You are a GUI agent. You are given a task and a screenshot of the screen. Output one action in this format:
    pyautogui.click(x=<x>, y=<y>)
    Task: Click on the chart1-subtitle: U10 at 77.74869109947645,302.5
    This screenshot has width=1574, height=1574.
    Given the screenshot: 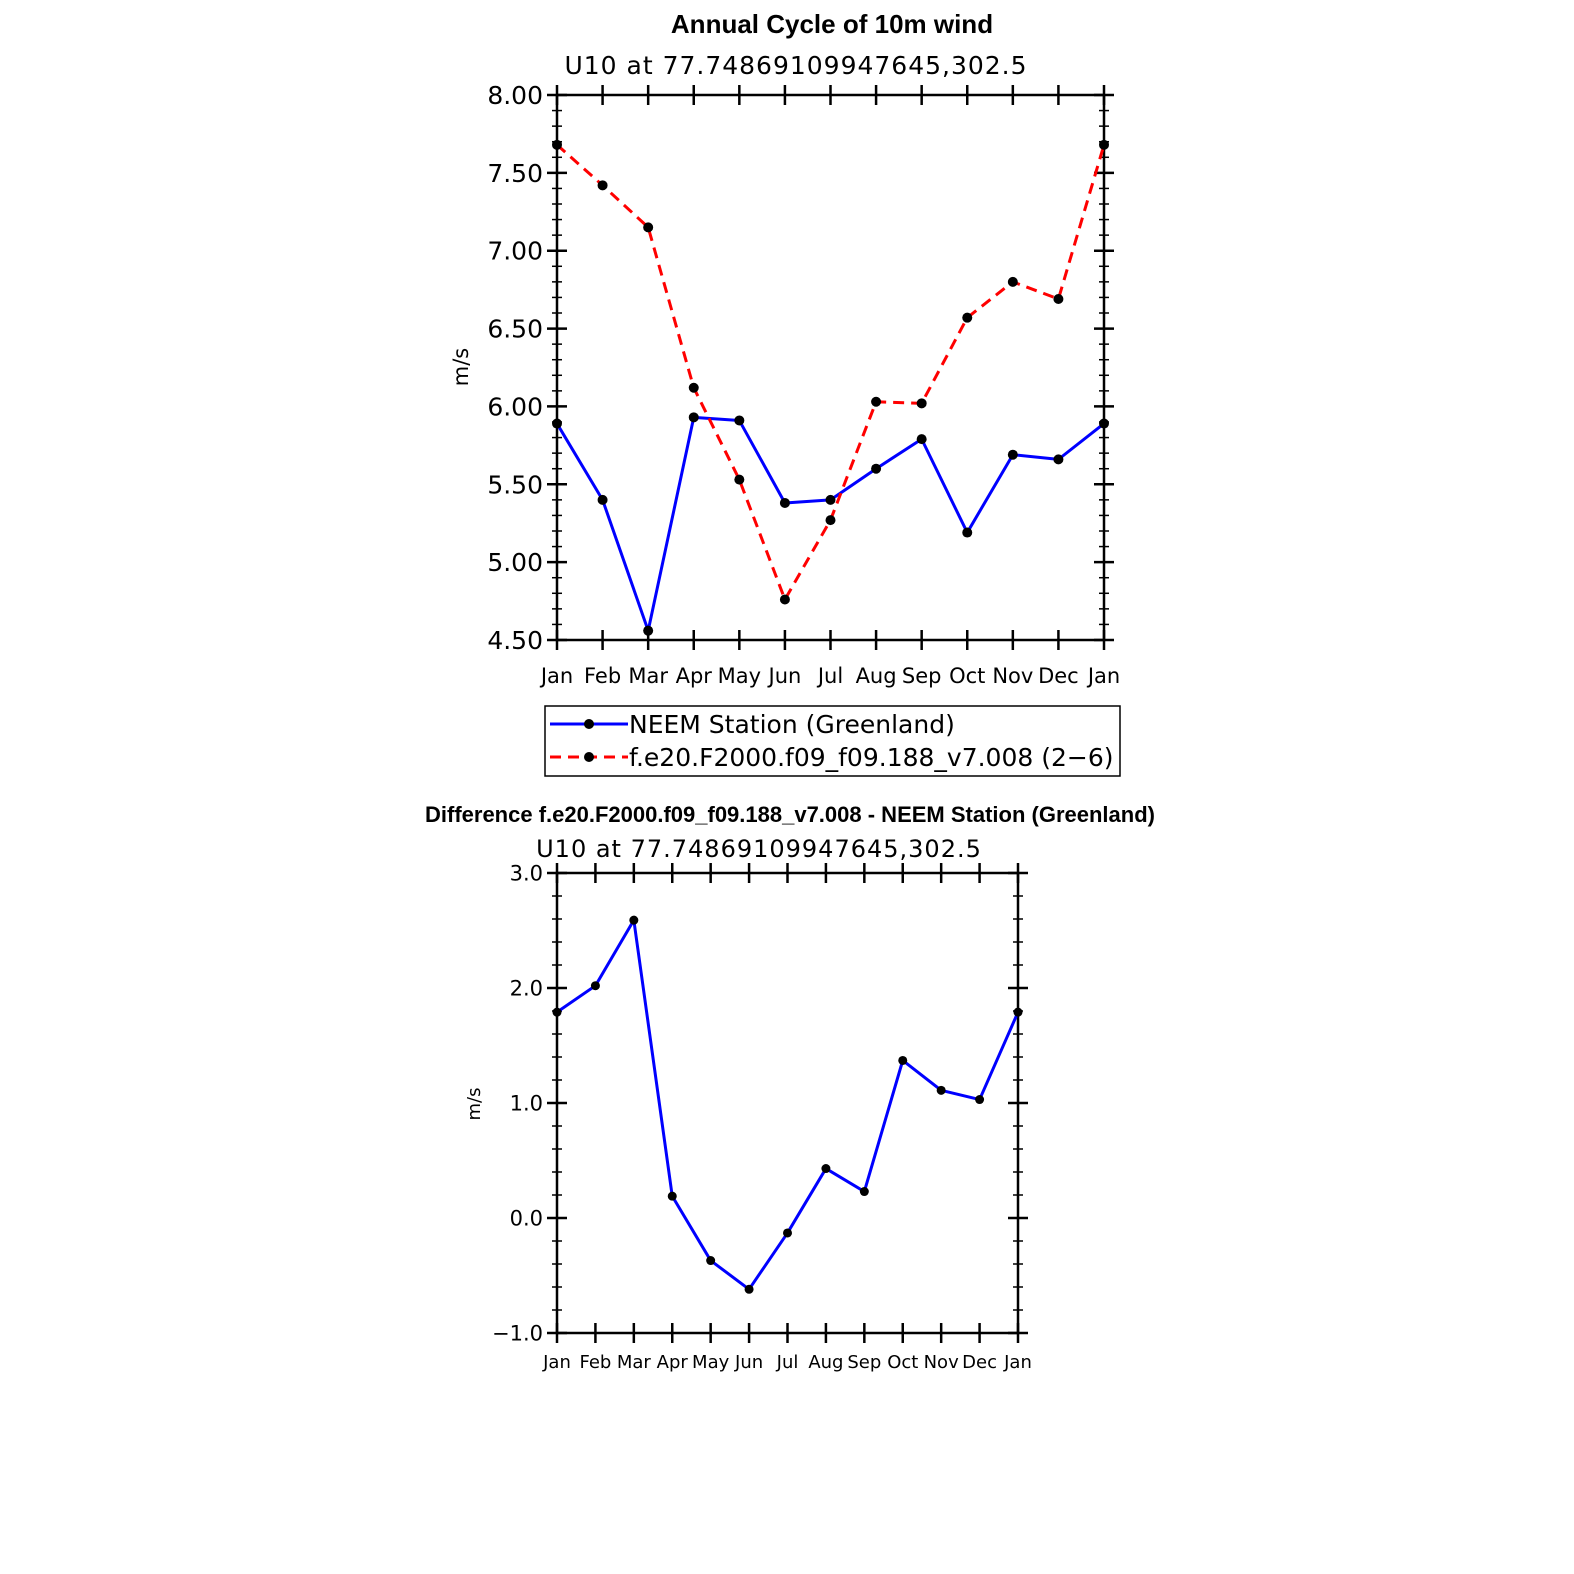 What is the action you would take?
    pyautogui.click(x=795, y=65)
    